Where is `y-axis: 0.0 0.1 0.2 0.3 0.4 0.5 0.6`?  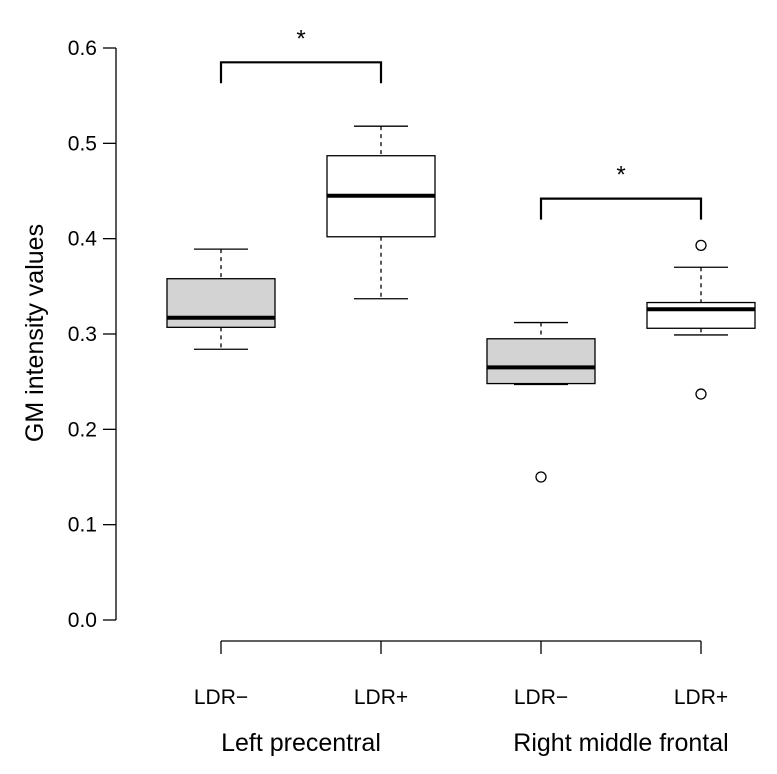
y-axis: 0.0 0.1 0.2 0.3 0.4 0.5 0.6 is located at coordinates (92, 334).